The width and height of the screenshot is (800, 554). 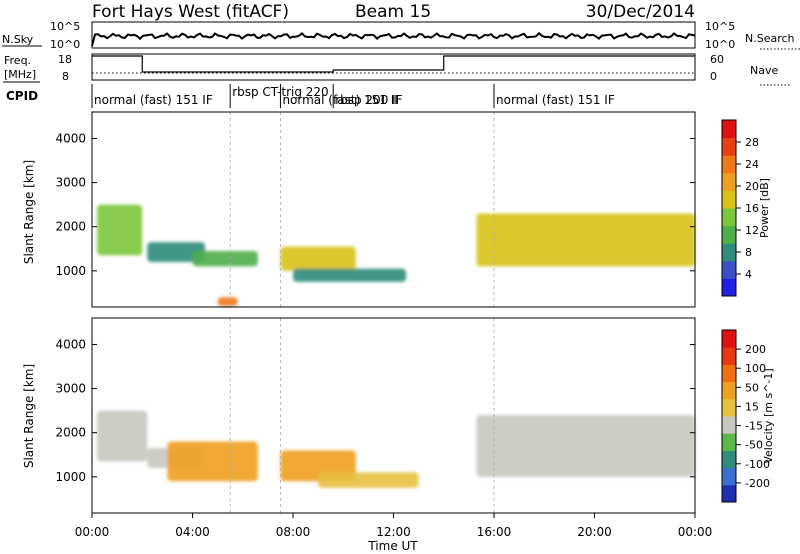 What do you see at coordinates (18, 39) in the screenshot?
I see `noise-sky-label: N.Sky` at bounding box center [18, 39].